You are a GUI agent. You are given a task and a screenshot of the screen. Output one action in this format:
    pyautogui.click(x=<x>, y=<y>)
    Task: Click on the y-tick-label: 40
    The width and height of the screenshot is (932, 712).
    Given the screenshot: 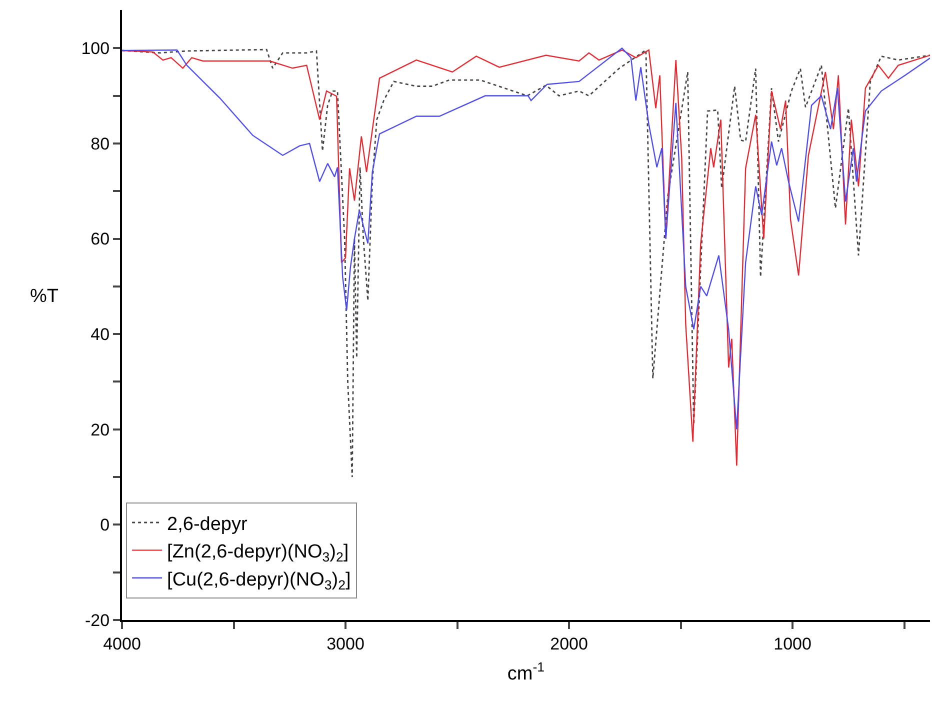 What is the action you would take?
    pyautogui.click(x=100, y=334)
    